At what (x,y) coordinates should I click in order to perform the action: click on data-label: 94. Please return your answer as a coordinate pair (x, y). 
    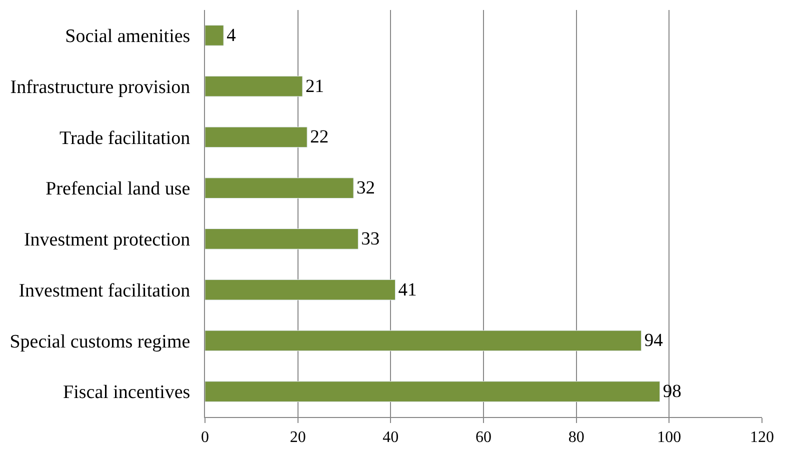
    Looking at the image, I should click on (653, 341).